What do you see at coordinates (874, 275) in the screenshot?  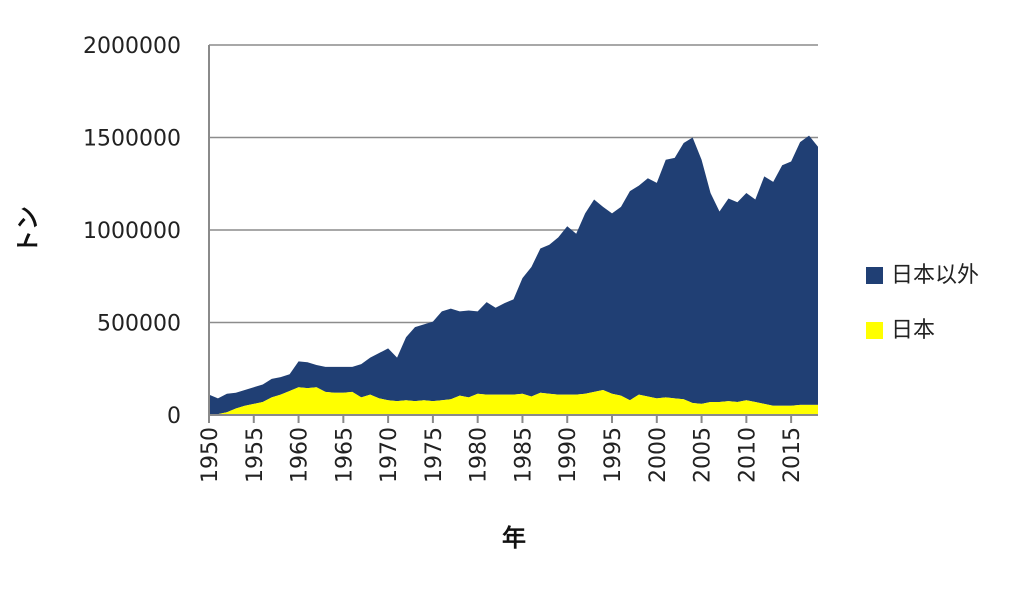 I see `legend-swatch-other` at bounding box center [874, 275].